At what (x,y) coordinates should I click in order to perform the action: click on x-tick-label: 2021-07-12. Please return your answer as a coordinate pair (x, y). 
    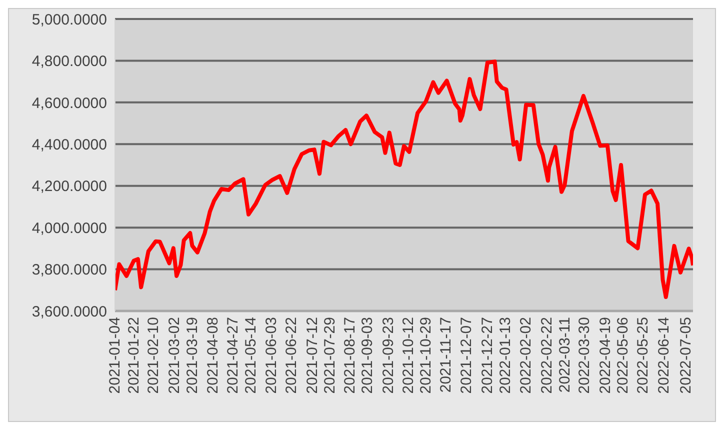
    Looking at the image, I should click on (312, 355).